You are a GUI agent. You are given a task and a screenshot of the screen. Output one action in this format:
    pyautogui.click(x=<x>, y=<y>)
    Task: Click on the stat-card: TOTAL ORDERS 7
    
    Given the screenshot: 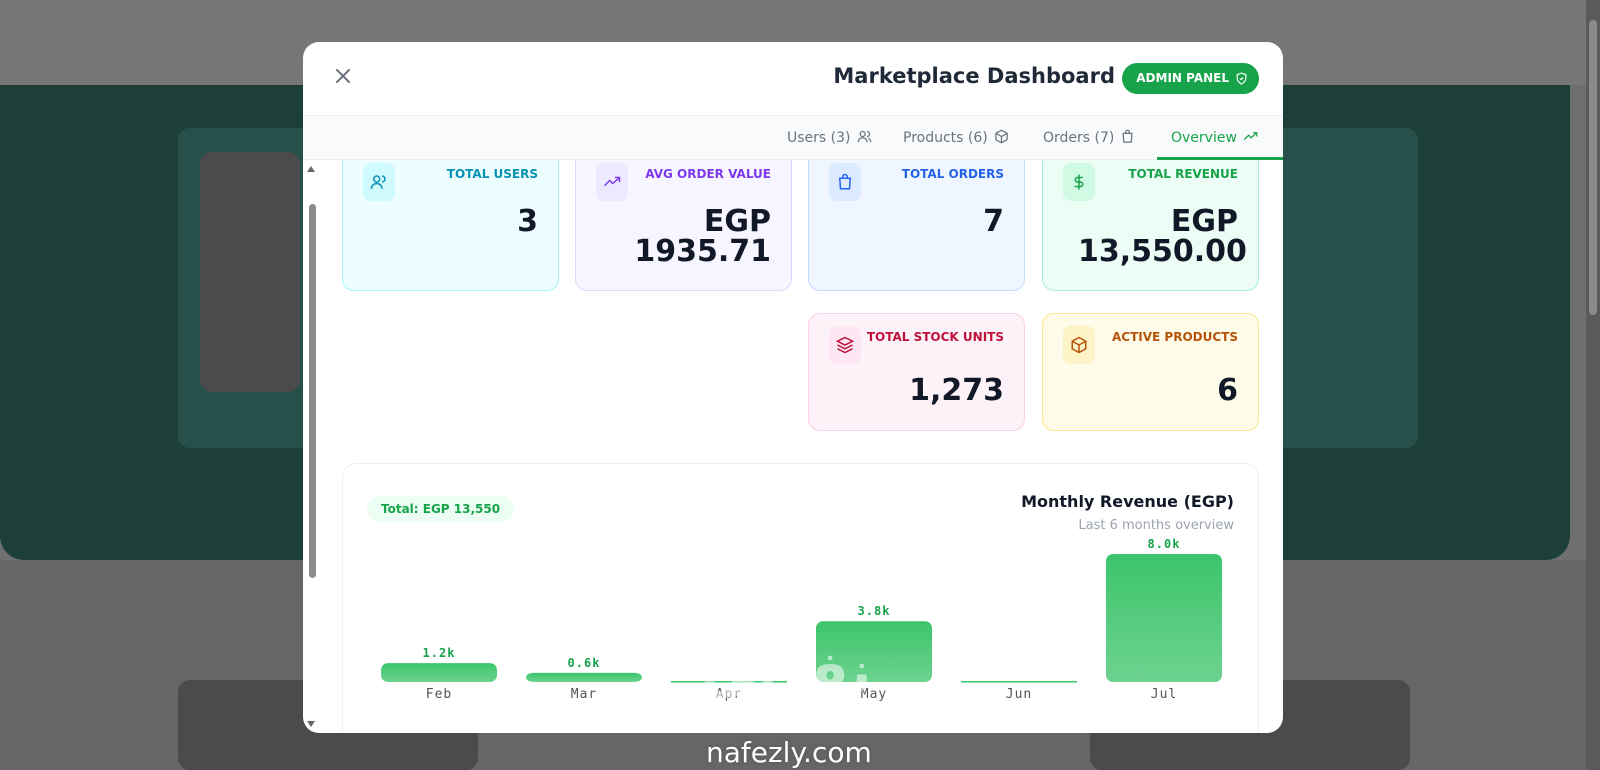 What is the action you would take?
    pyautogui.click(x=916, y=225)
    